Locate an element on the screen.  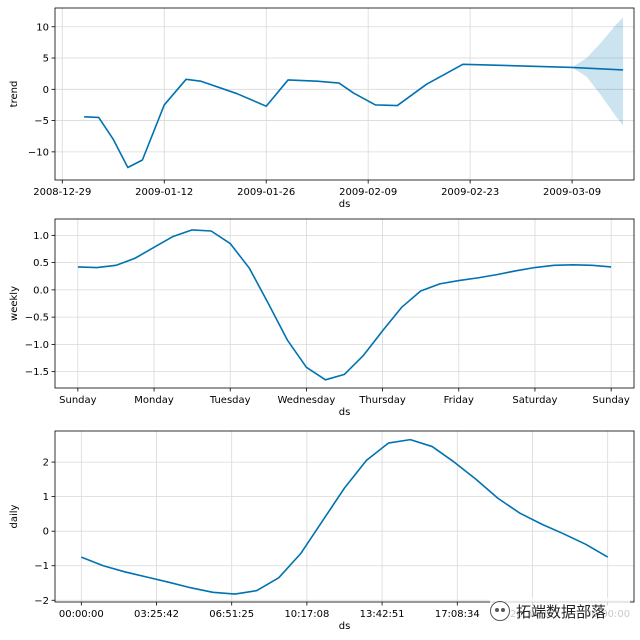
weekly-x-tick-label: Thursday is located at coordinates (382, 400).